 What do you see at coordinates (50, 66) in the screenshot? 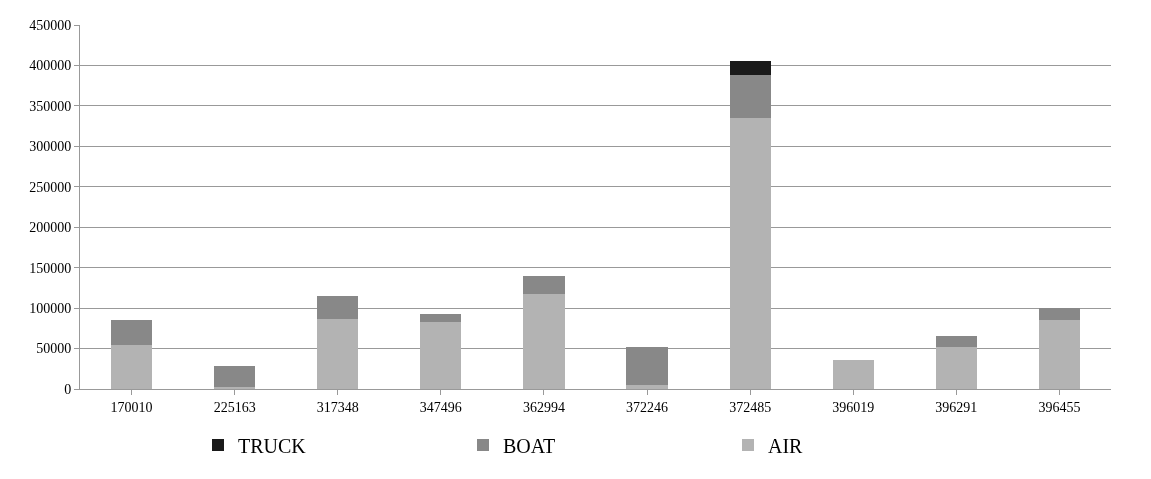
I see `y-tick-label: 400000` at bounding box center [50, 66].